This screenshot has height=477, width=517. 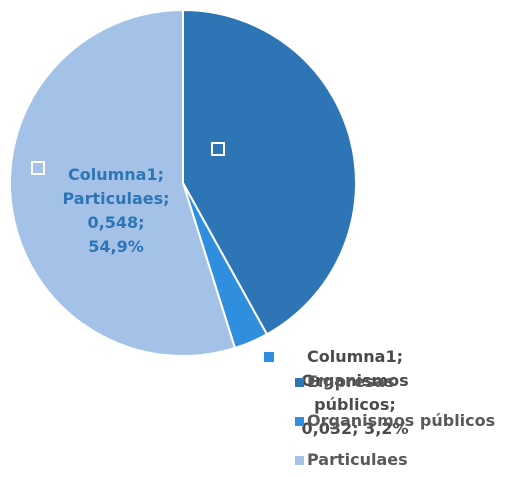 I want to click on data-label-organismos-publicos: Columna1; Organismos públicos; 0,032; 3,2%, so click(x=354, y=392).